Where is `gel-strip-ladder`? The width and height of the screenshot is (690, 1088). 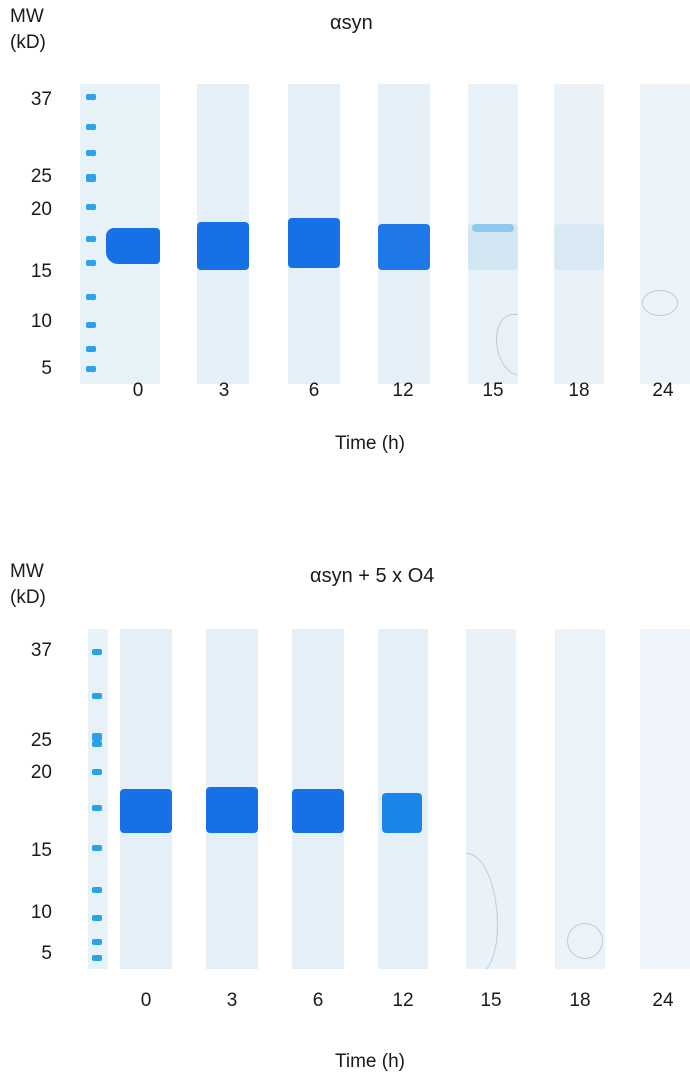 gel-strip-ladder is located at coordinates (98, 799).